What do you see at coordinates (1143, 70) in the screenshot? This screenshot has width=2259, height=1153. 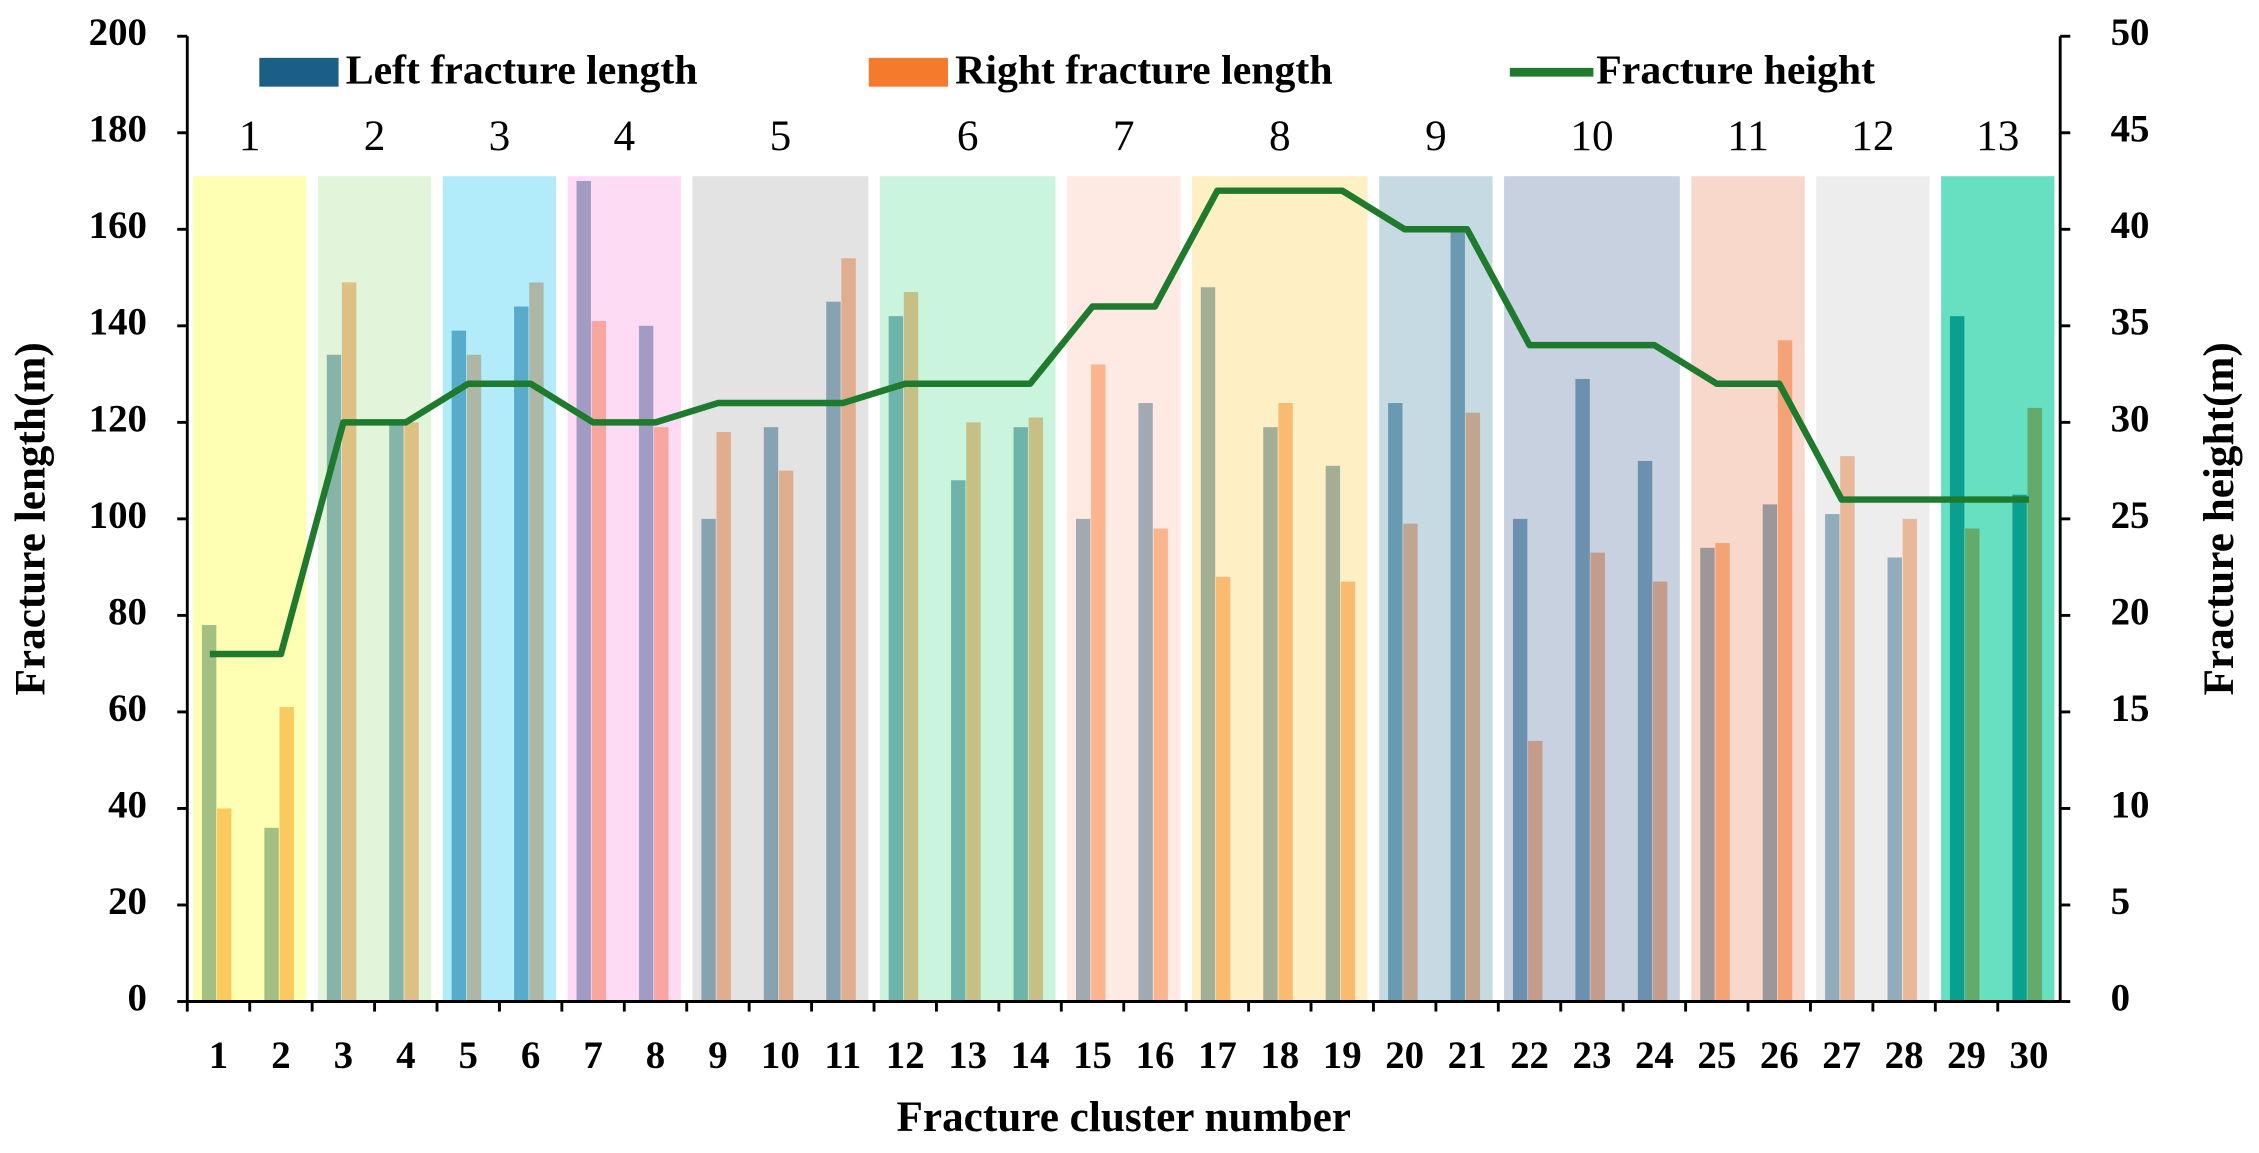 I see `legend-label: Right fracture length` at bounding box center [1143, 70].